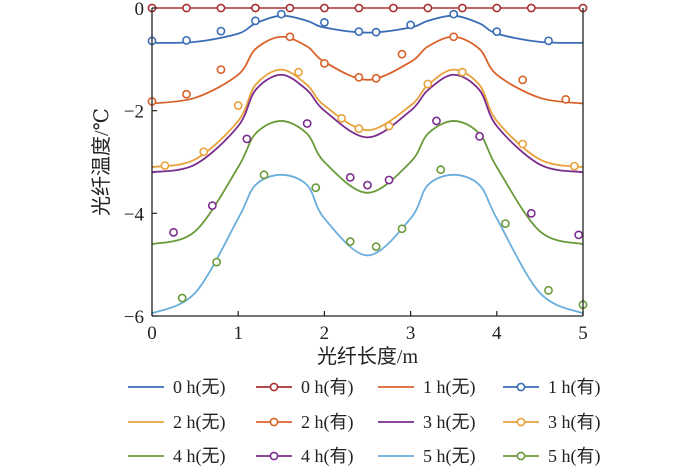 The height and width of the screenshot is (469, 700). I want to click on legend-label-3: 1 h(有), so click(574, 387).